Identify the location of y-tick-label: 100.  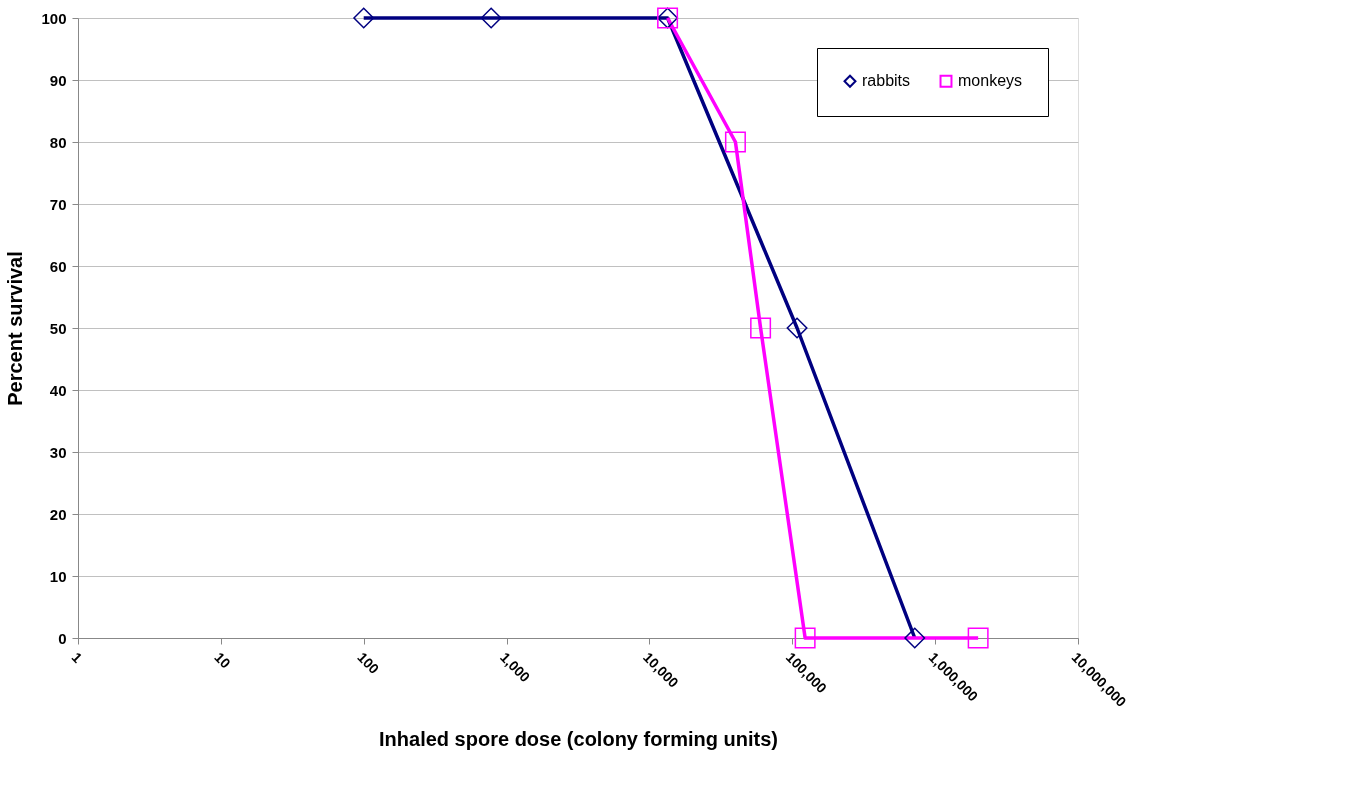
(54, 18).